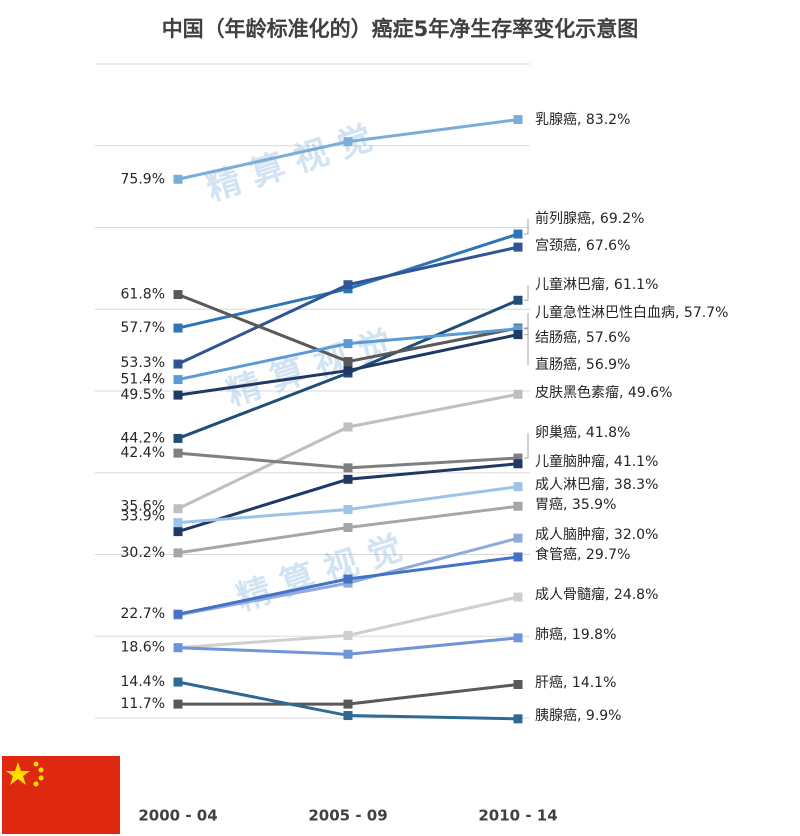 The image size is (800, 836). I want to click on end-label: 肺癌, 19.8%, so click(575, 635).